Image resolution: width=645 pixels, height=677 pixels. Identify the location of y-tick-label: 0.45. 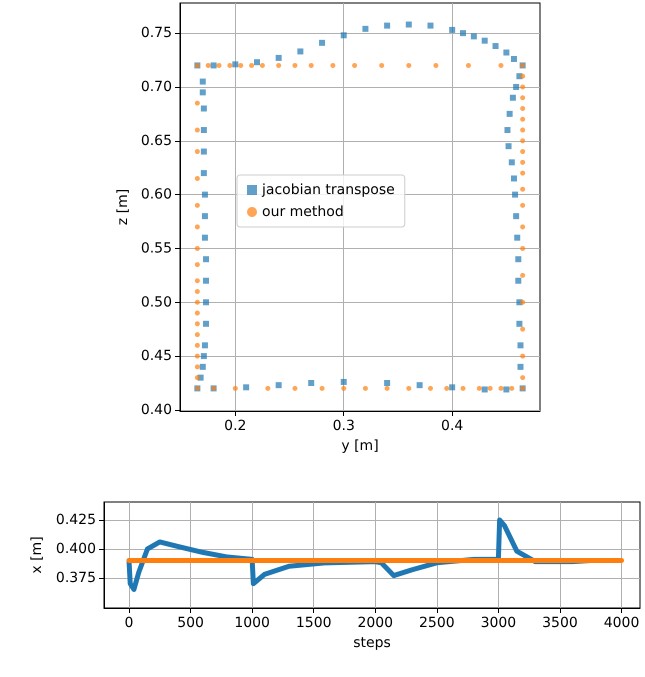
(156, 356).